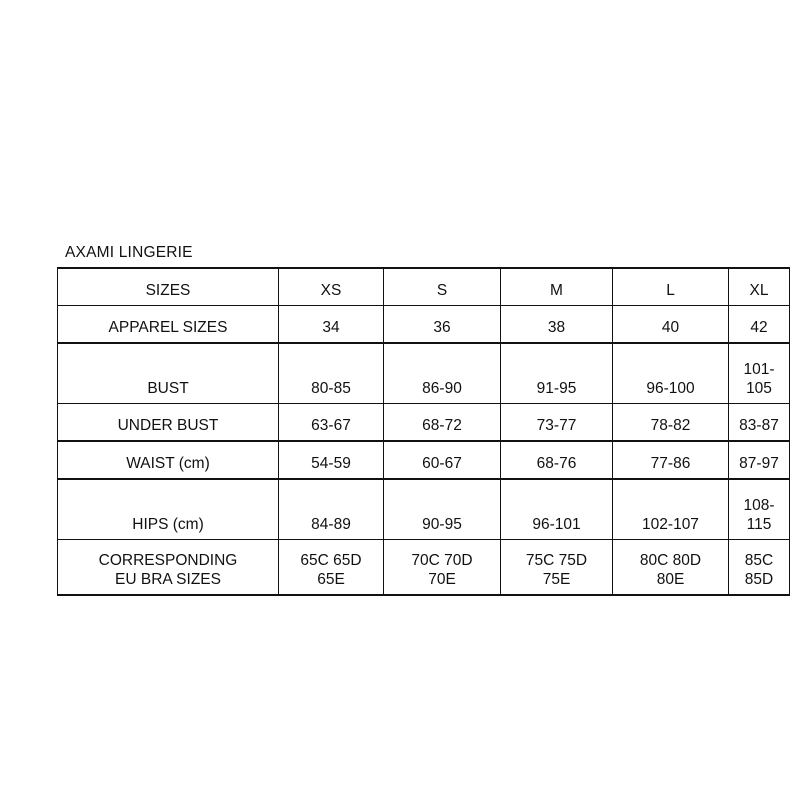  I want to click on cell-underbust-m: 73-77, so click(556, 422).